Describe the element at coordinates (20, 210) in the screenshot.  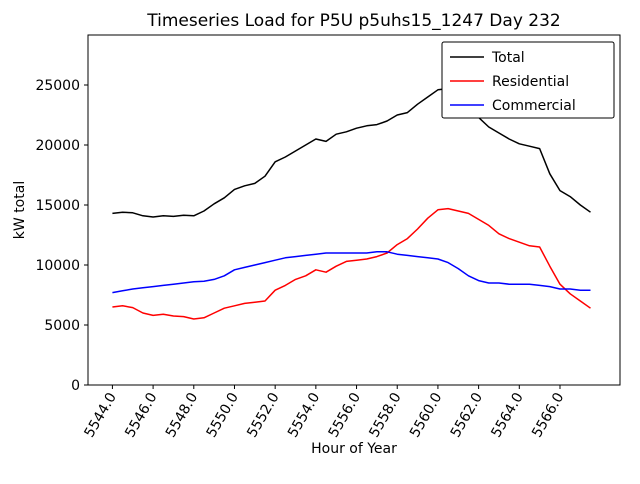
I see `y-axis-label: kW total` at that location.